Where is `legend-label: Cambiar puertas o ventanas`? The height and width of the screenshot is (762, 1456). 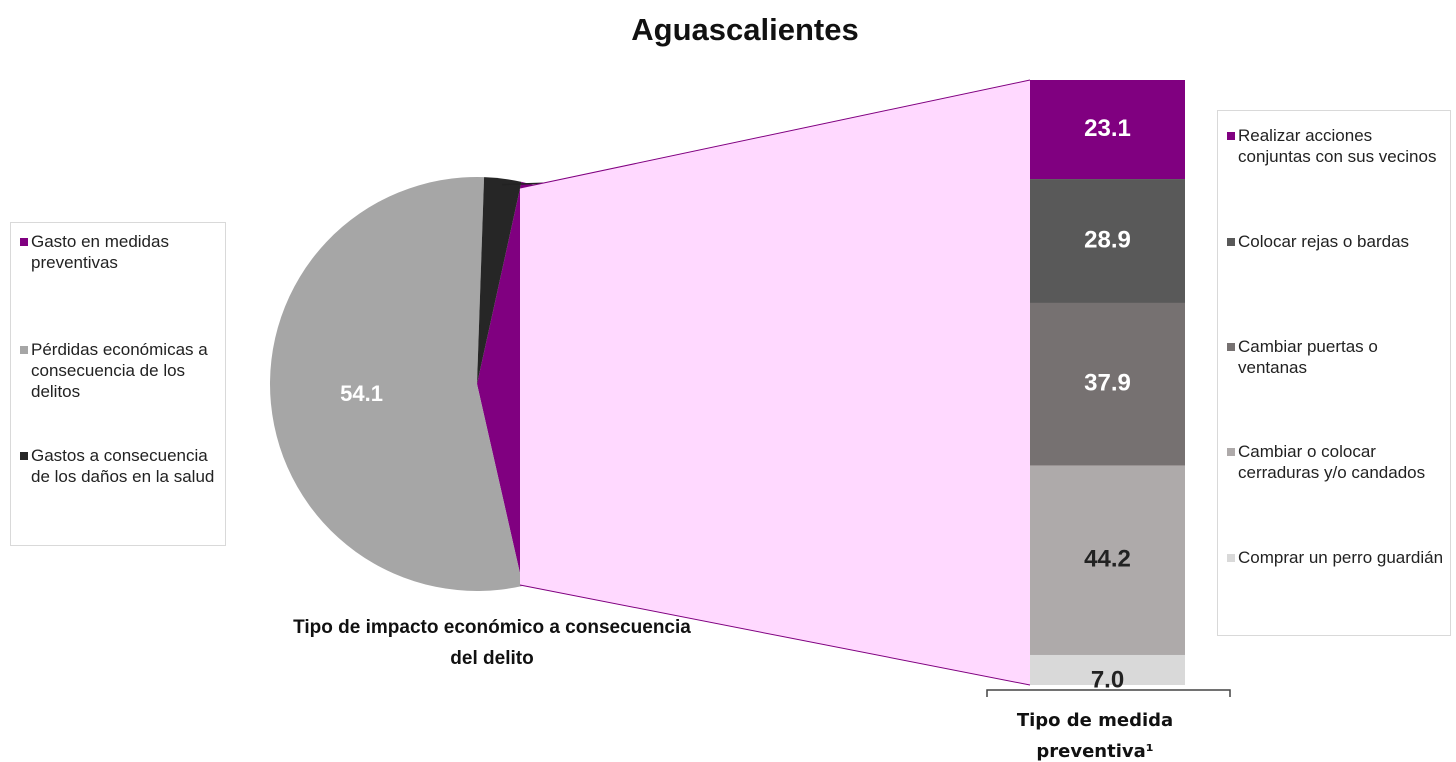 legend-label: Cambiar puertas o ventanas is located at coordinates (1308, 357).